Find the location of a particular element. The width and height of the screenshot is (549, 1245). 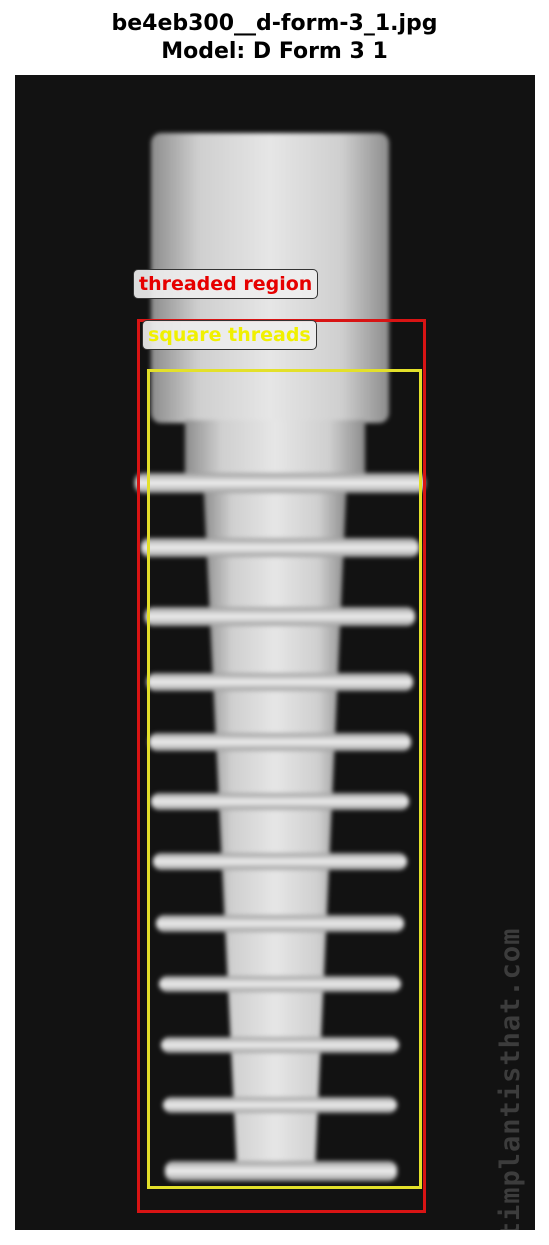

image-filename: be4eb300__d-form-3_1.jpg is located at coordinates (274, 23).